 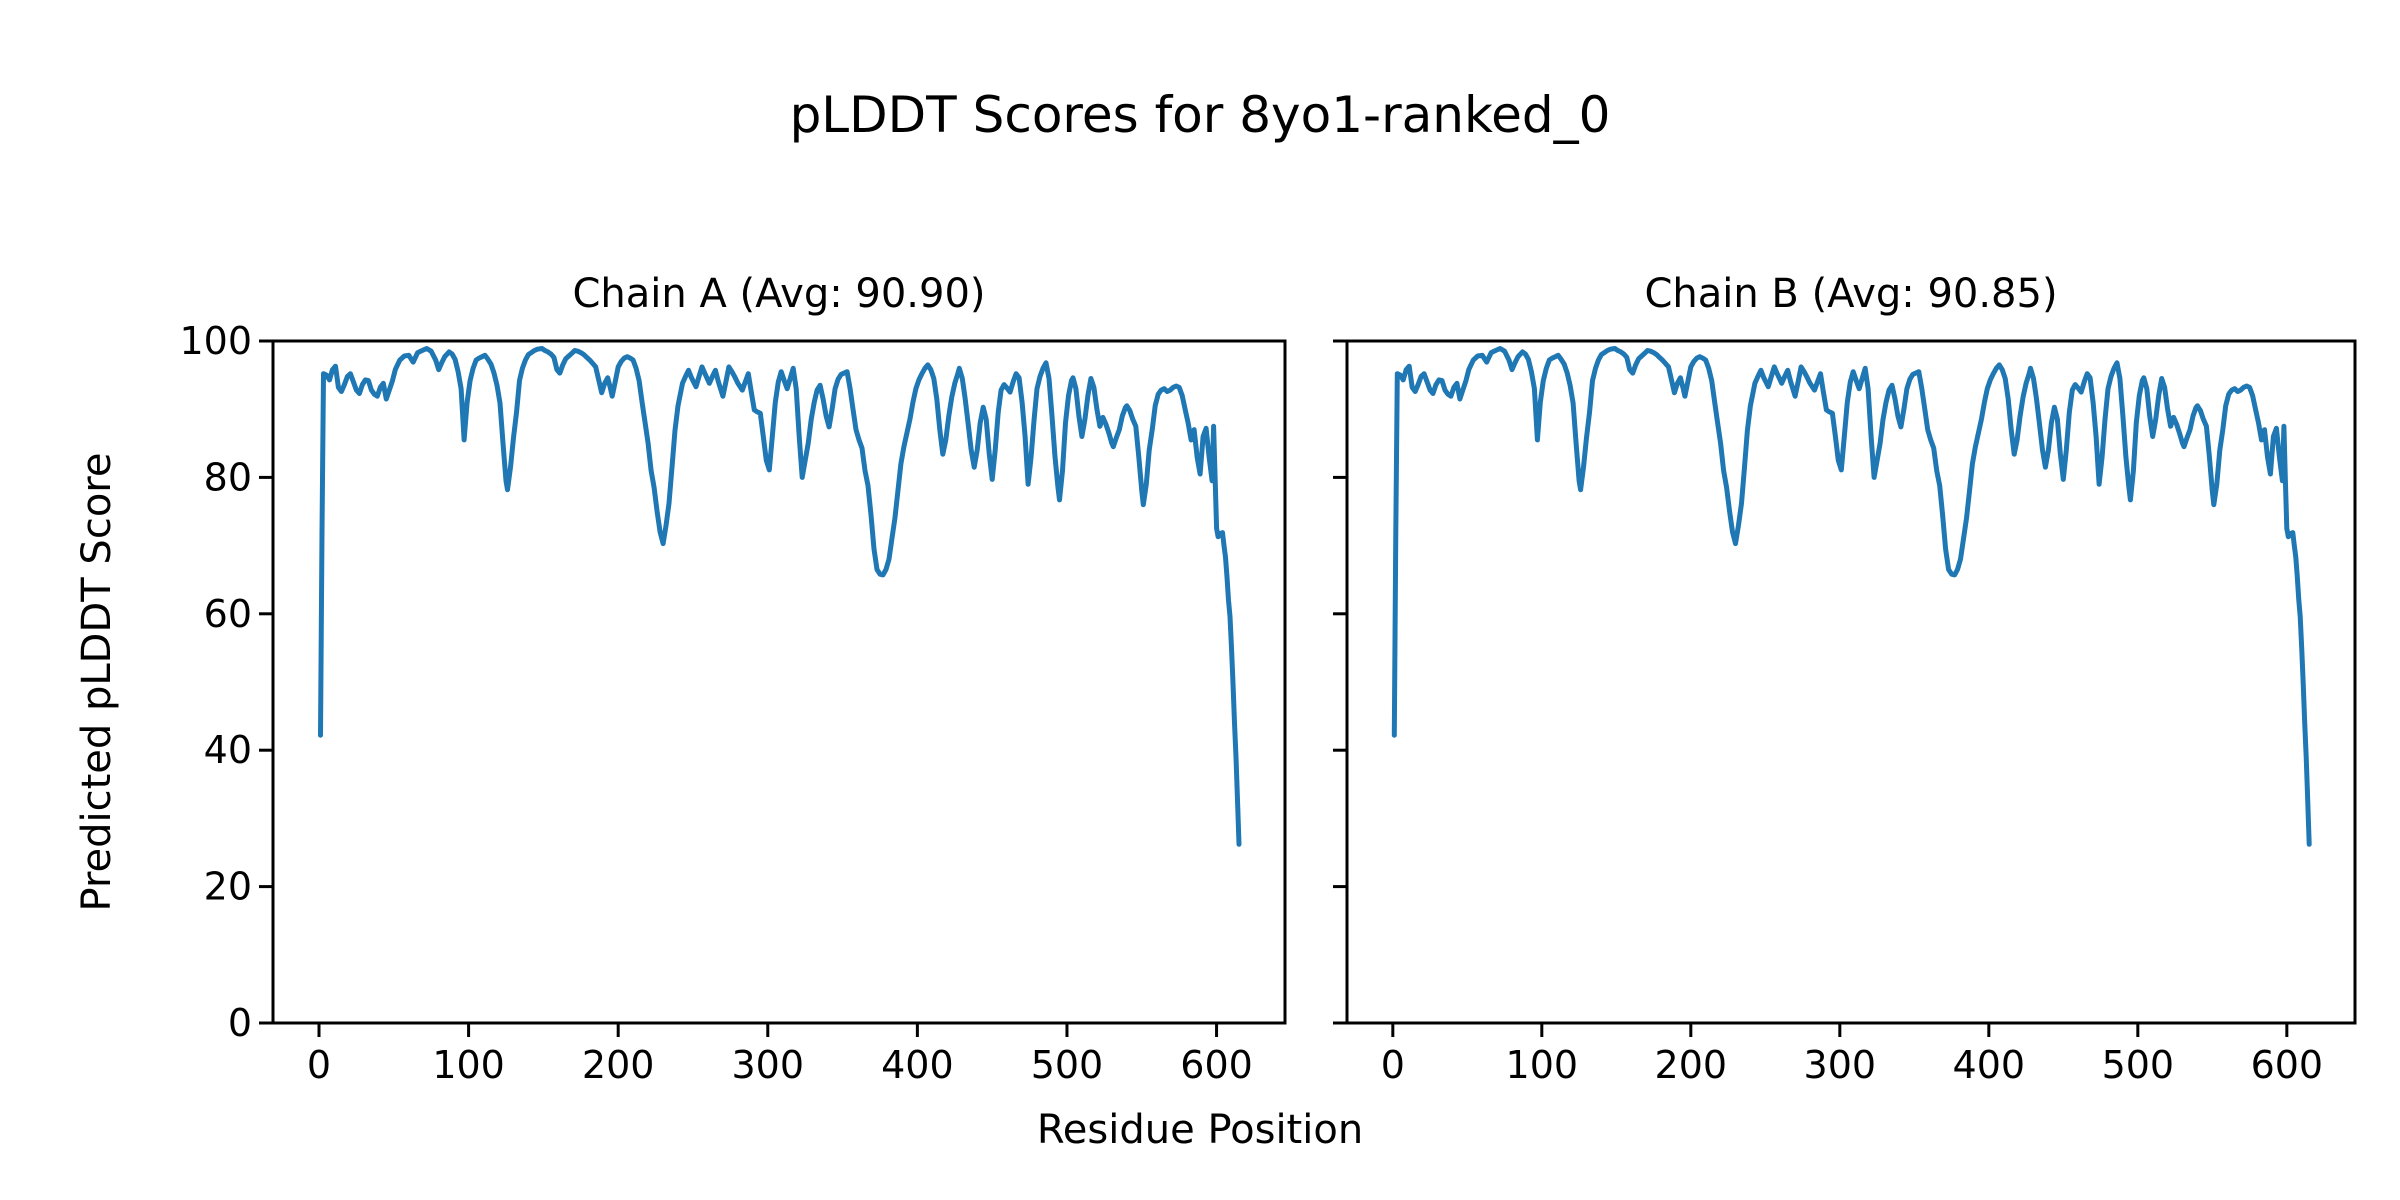 I want to click on x-axis-label: Residue Position, so click(x=1200, y=1130).